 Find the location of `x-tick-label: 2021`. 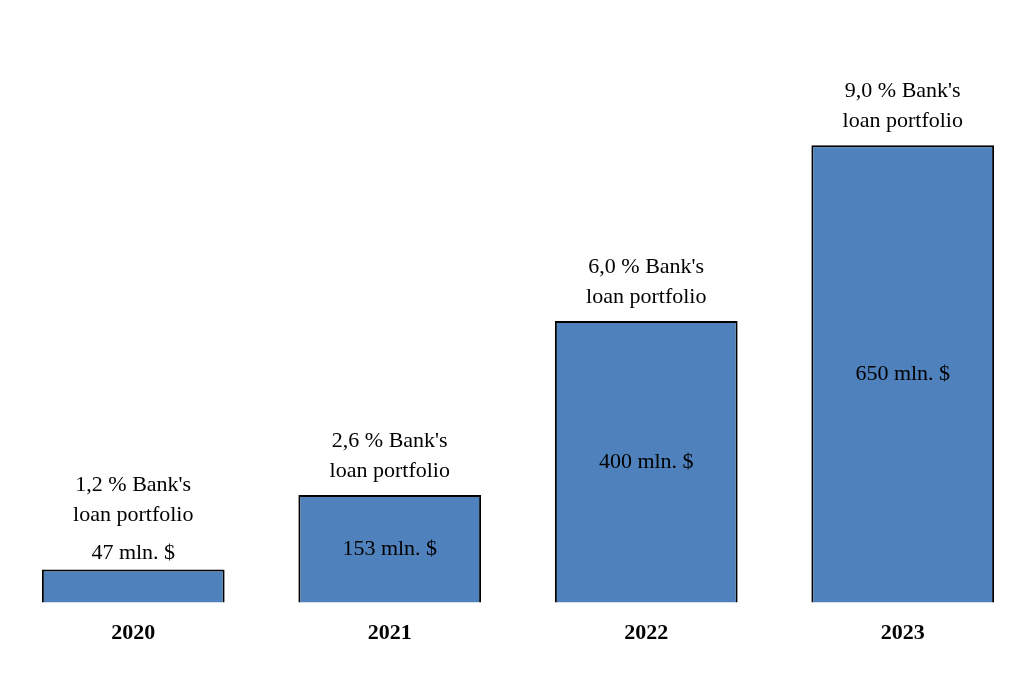

x-tick-label: 2021 is located at coordinates (389, 632).